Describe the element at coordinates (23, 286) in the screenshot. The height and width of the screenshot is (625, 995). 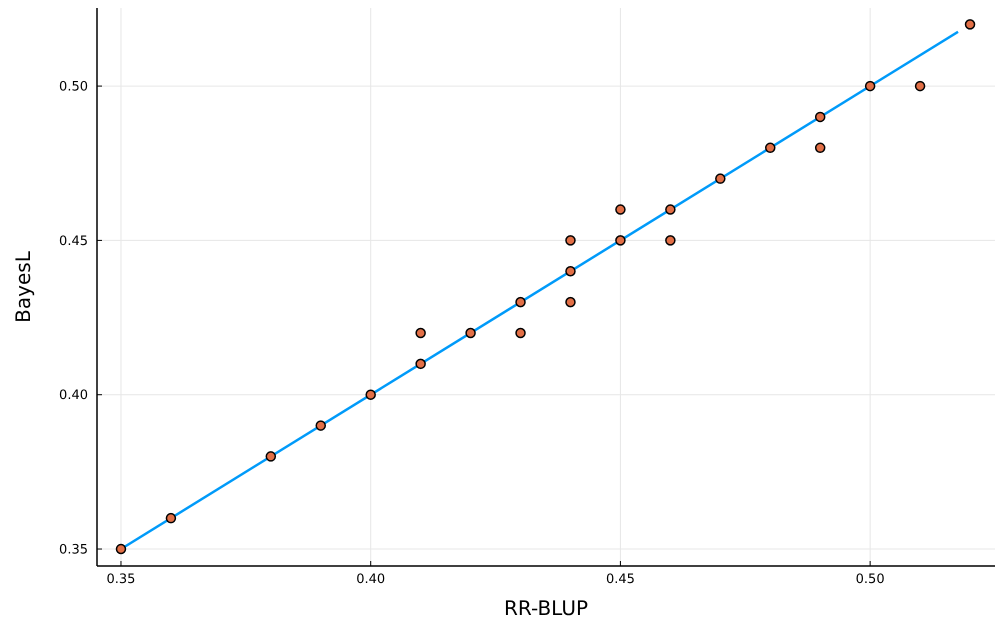
I see `y-axis-title: BayesL` at that location.